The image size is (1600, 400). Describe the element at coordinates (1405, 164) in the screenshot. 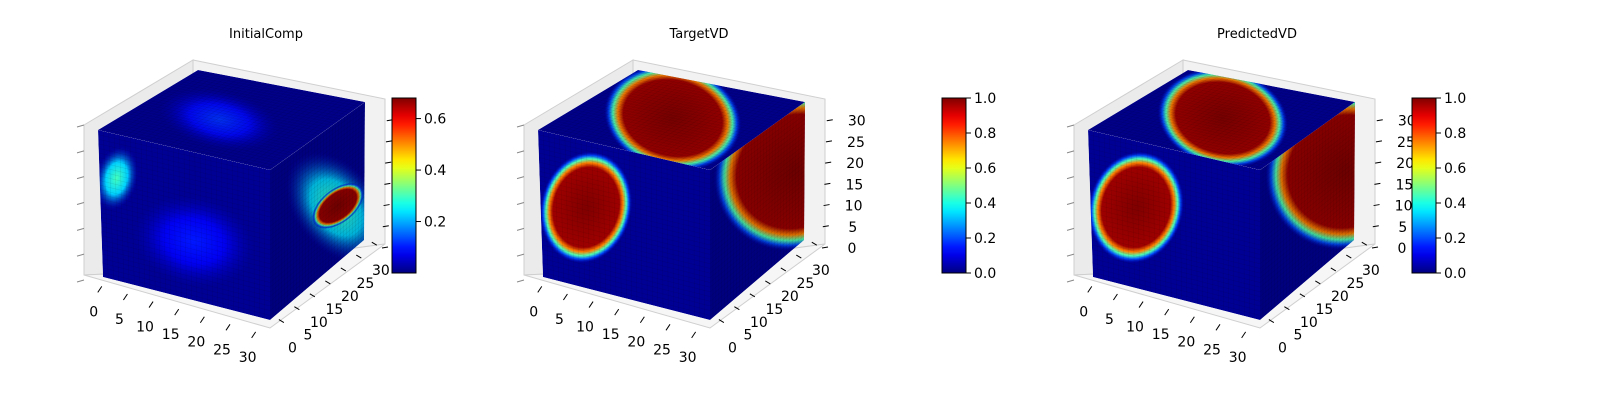

I see `z-tick-label: 20` at that location.